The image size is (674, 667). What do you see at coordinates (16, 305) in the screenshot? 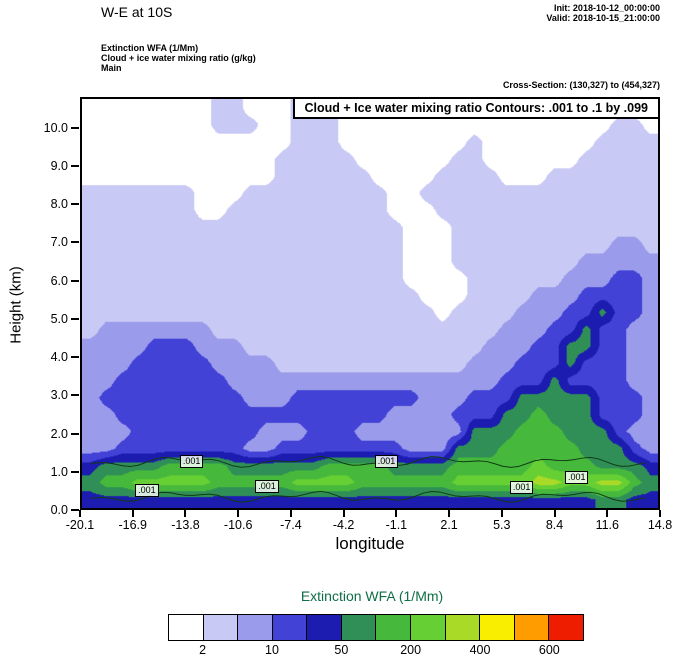
I see `y-axis-label: Height (km)` at bounding box center [16, 305].